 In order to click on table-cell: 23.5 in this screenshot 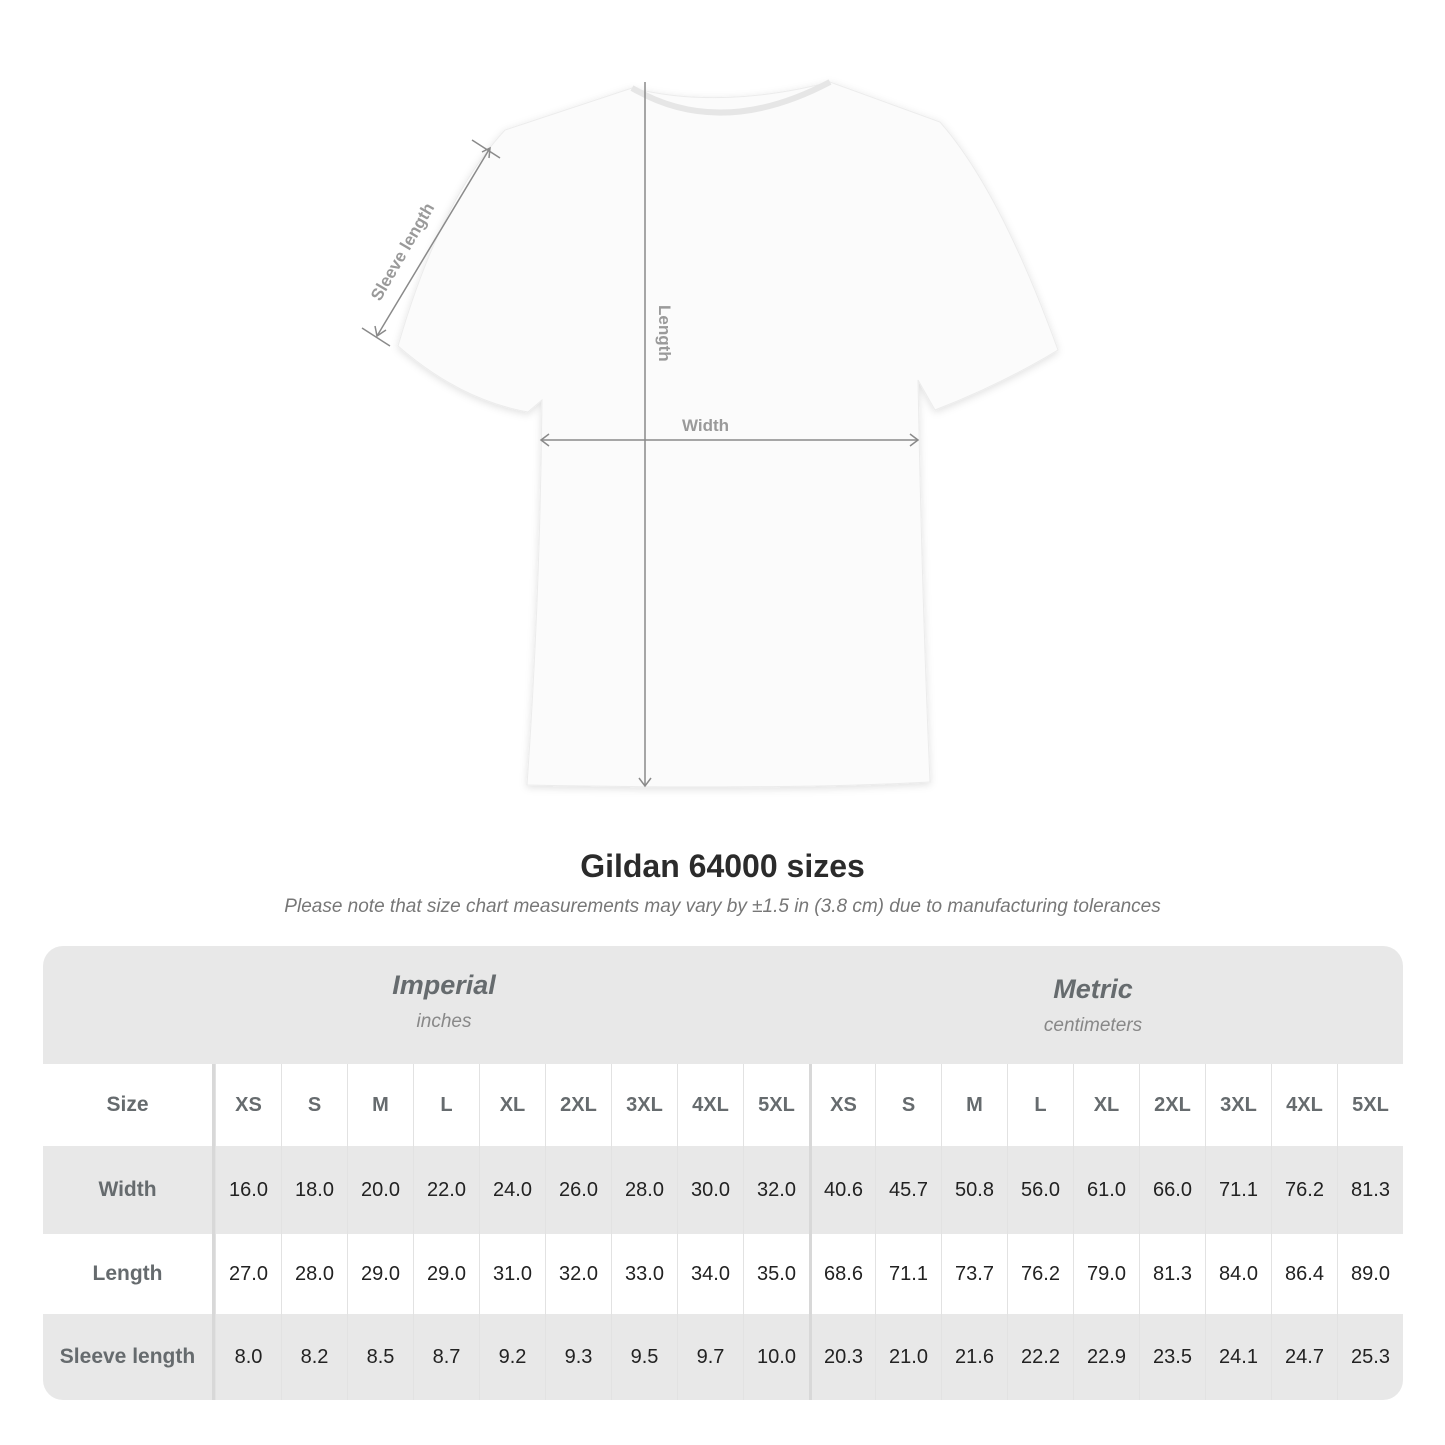, I will do `click(1172, 1357)`.